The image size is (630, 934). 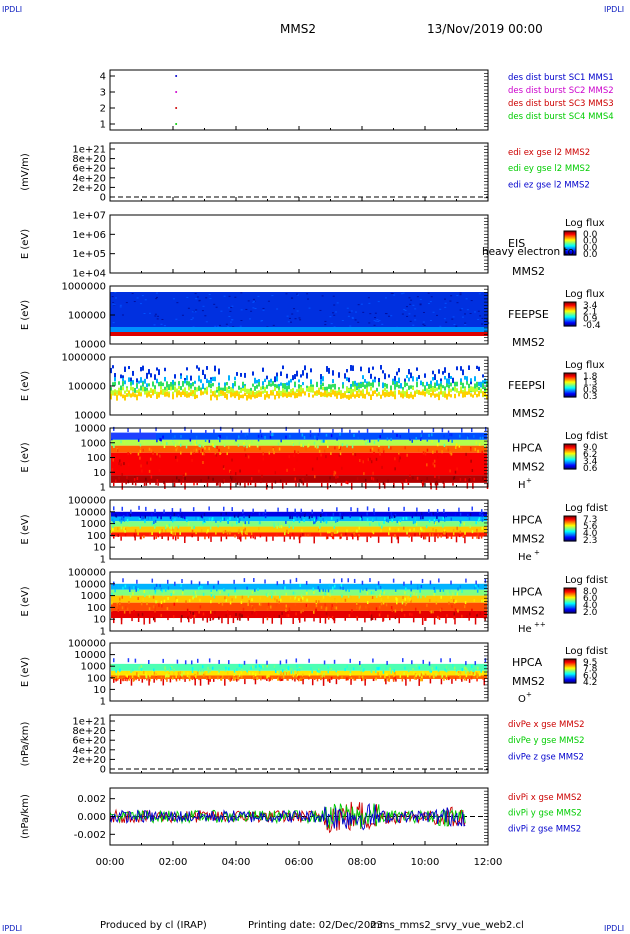 What do you see at coordinates (99, 548) in the screenshot?
I see `ytick-label-hpca_he: 10` at bounding box center [99, 548].